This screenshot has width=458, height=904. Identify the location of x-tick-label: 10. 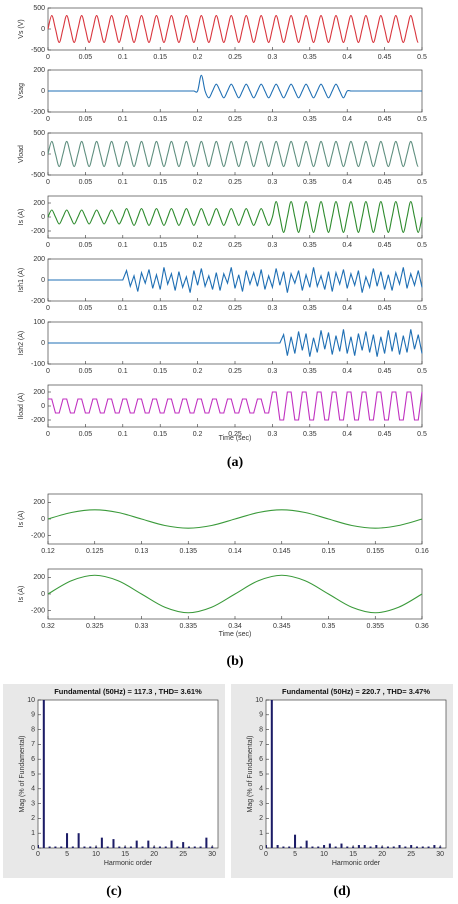
(96, 854).